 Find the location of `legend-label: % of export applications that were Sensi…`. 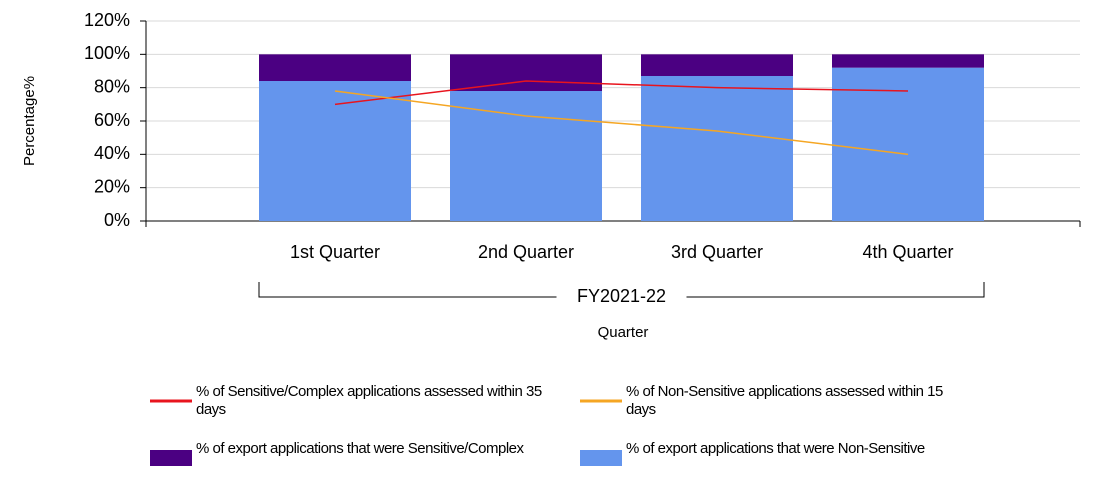

legend-label: % of export applications that were Sensi… is located at coordinates (360, 448).